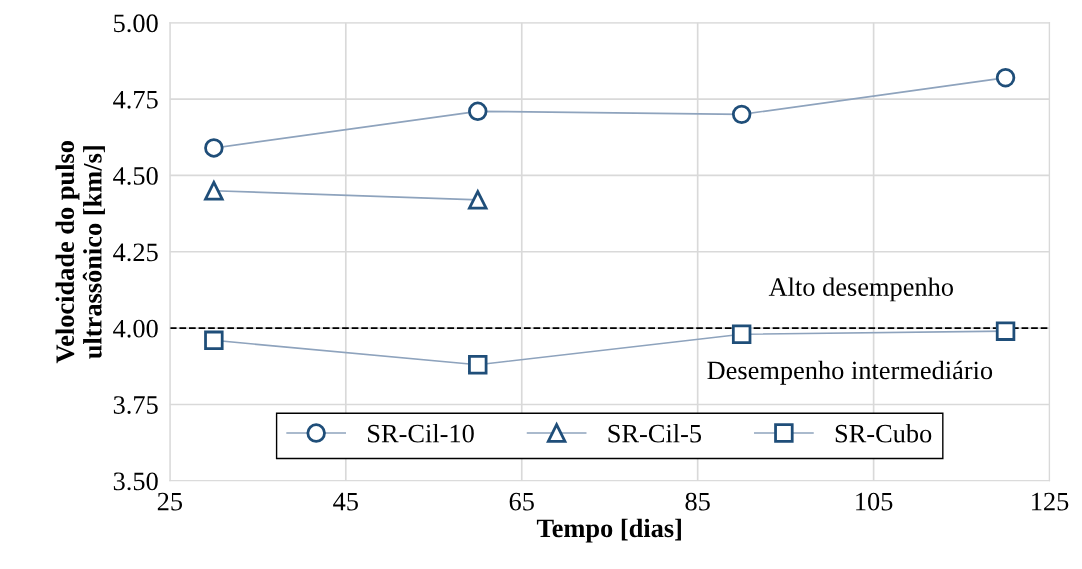  What do you see at coordinates (883, 433) in the screenshot?
I see `legend-label: SR-Cubo` at bounding box center [883, 433].